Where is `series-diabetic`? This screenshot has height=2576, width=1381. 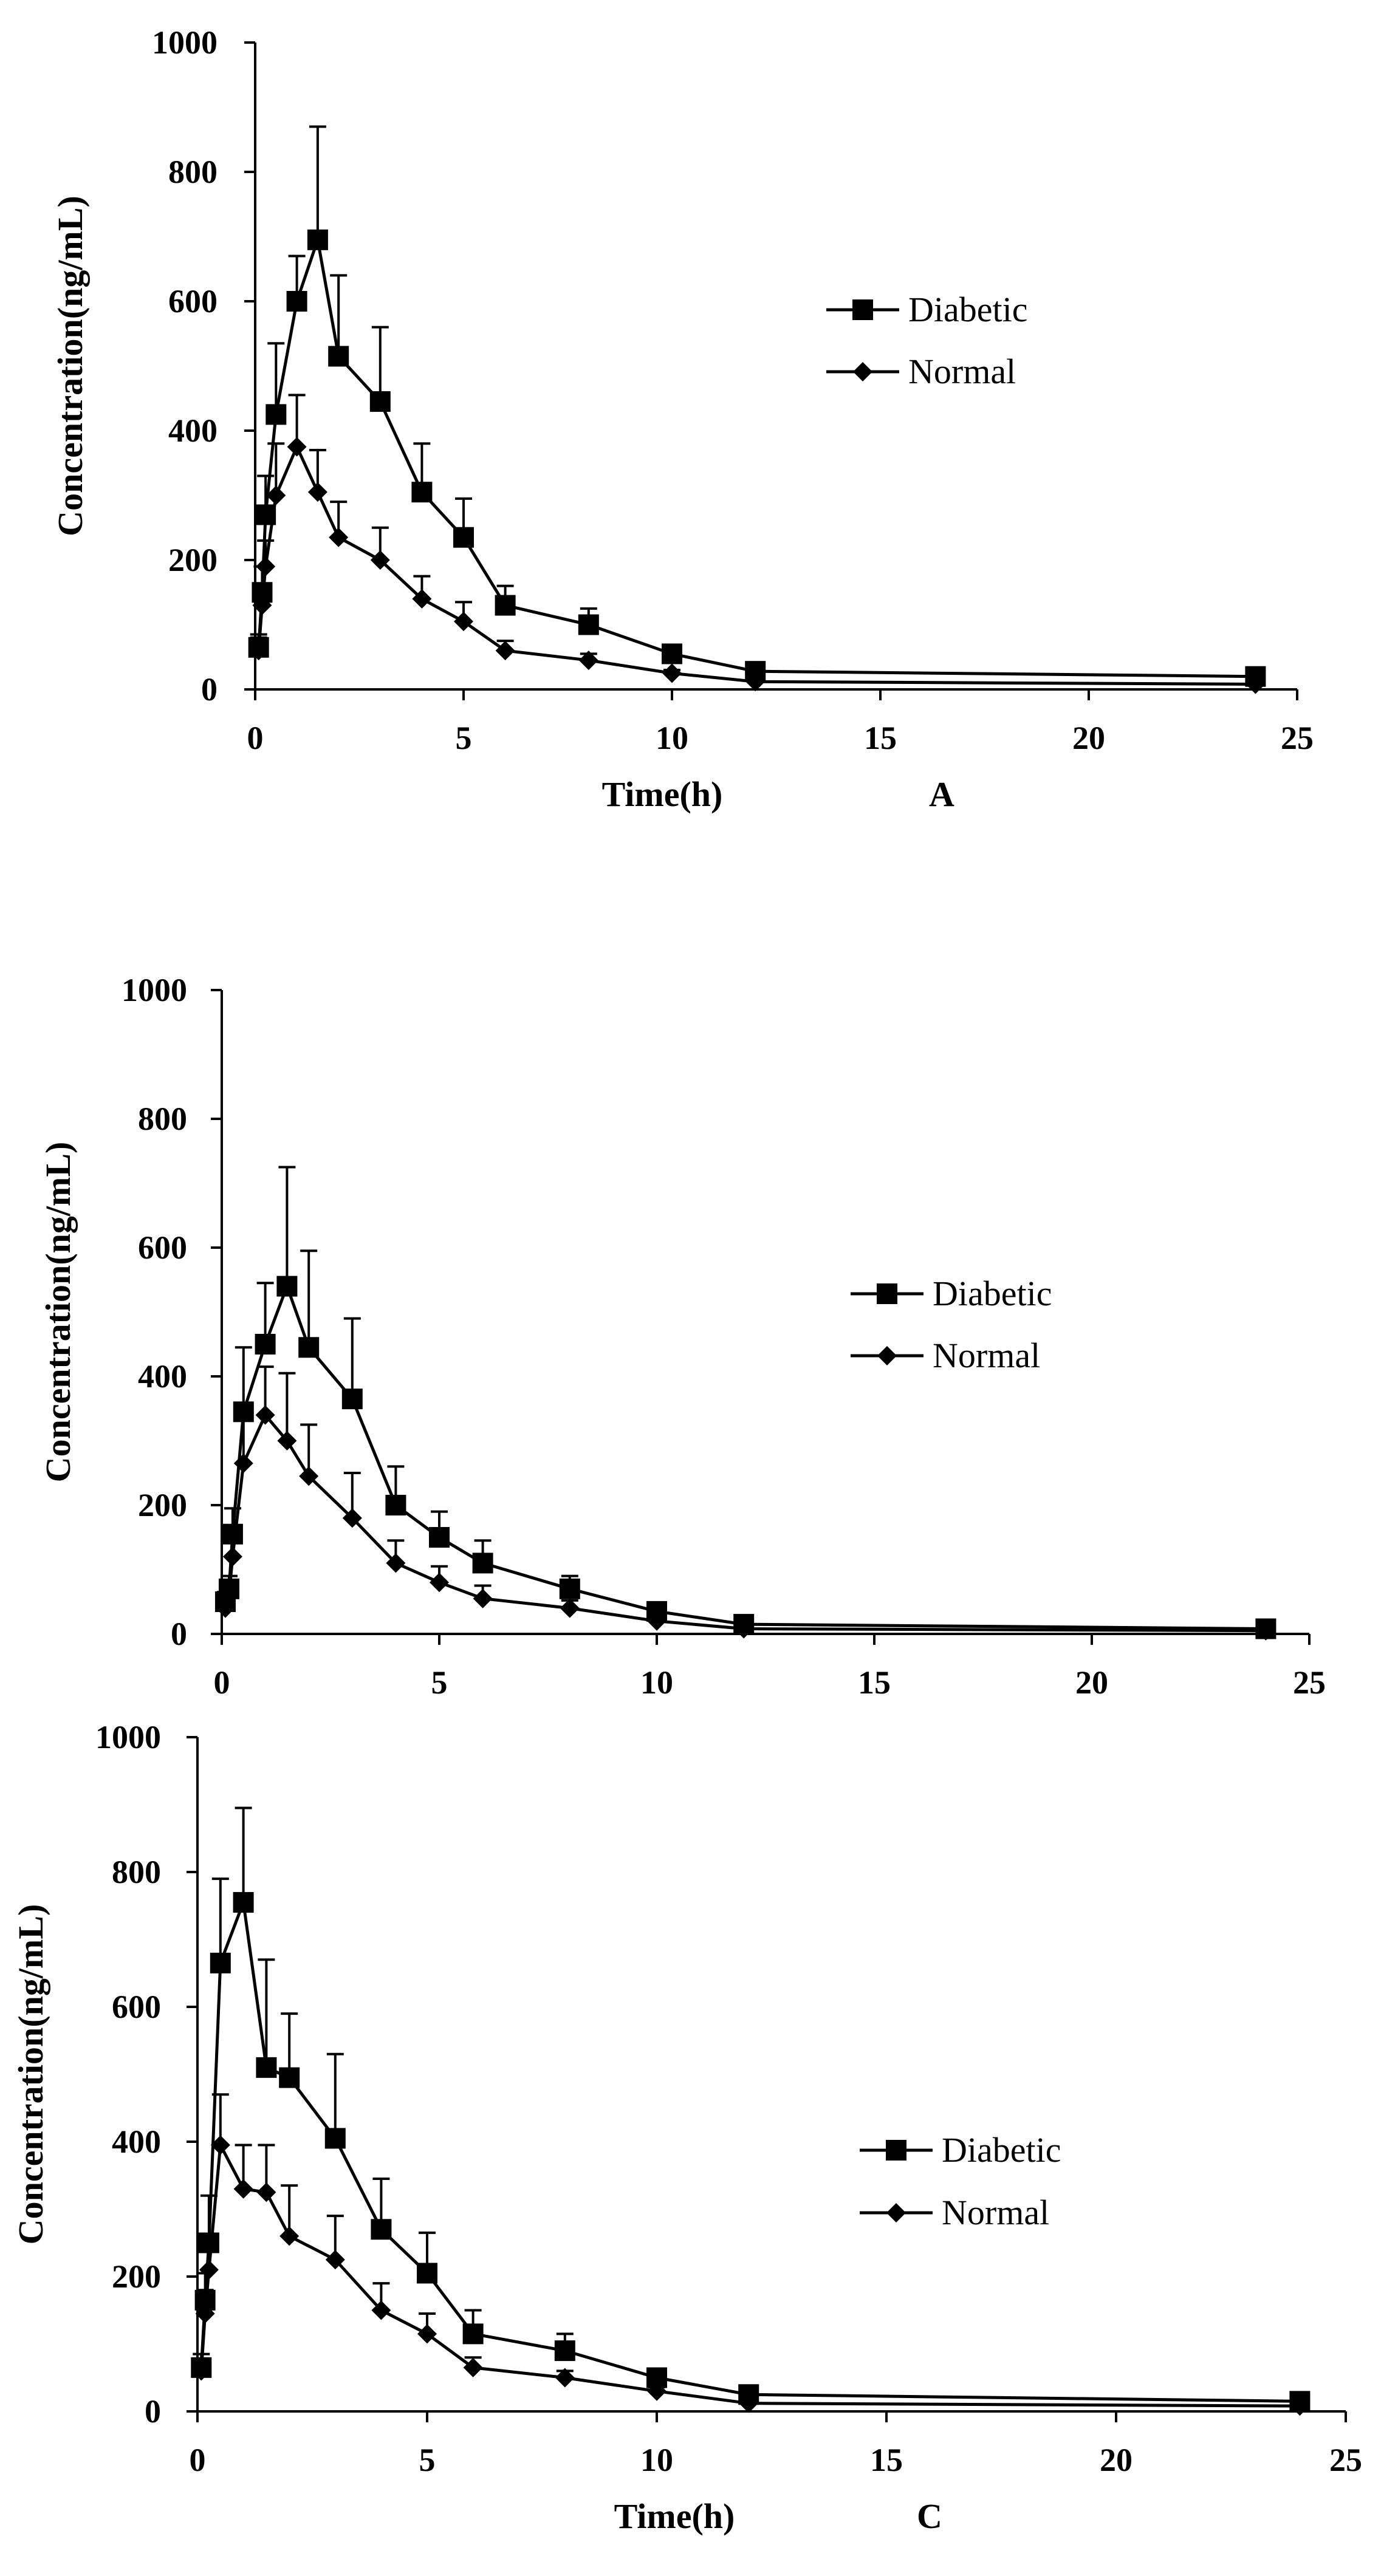 series-diabetic is located at coordinates (745, 1402).